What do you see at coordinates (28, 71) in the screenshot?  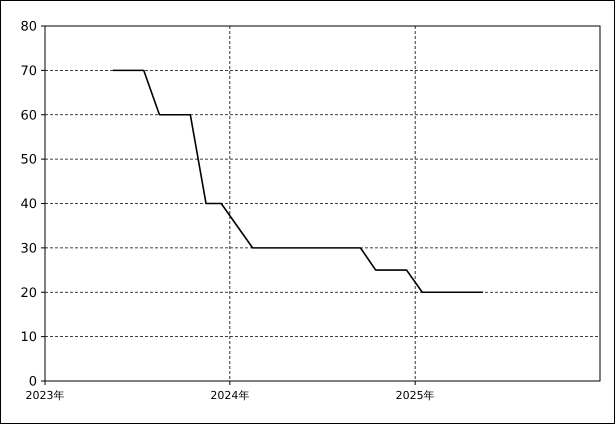 I see `y-tick-label: 70` at bounding box center [28, 71].